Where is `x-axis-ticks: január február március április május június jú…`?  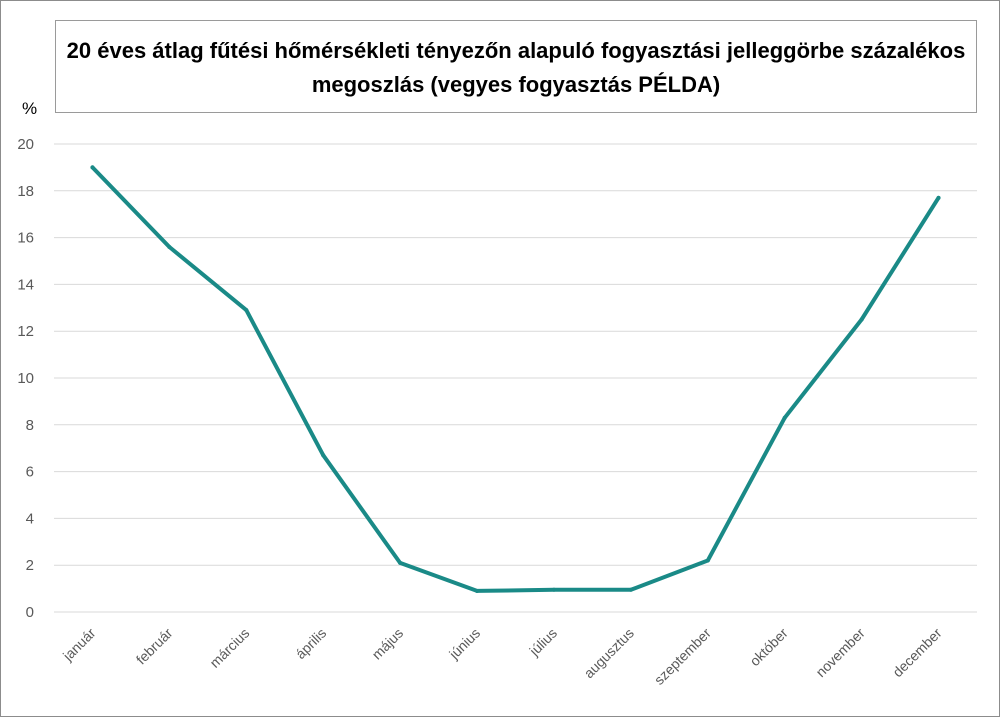 x-axis-ticks: január február március április május június jú… is located at coordinates (502, 656).